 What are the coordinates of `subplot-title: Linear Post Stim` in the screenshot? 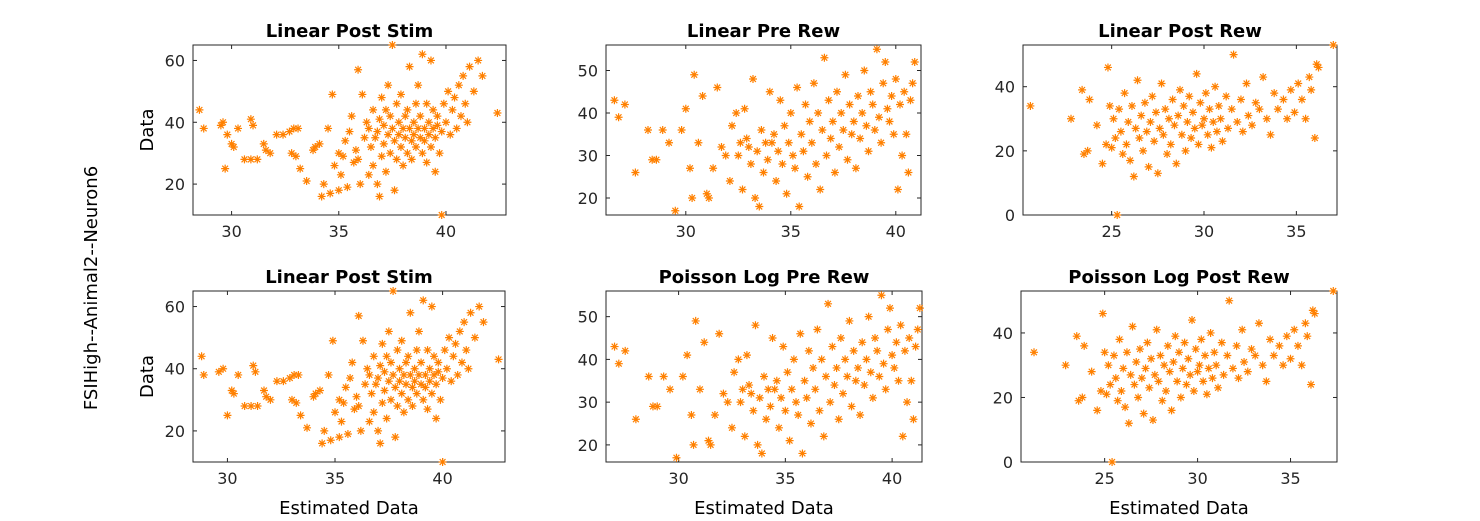 It's located at (350, 31).